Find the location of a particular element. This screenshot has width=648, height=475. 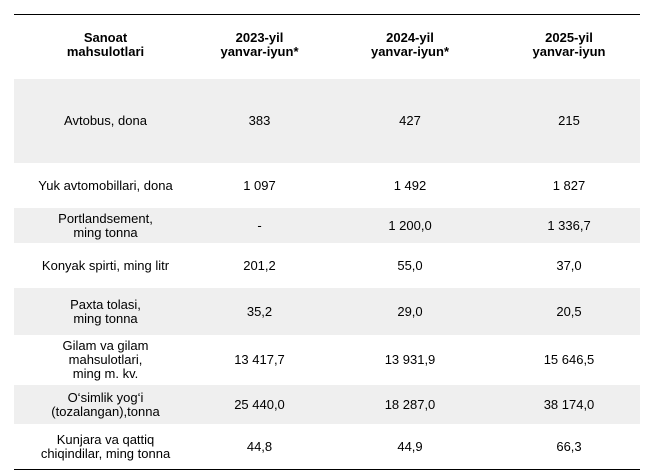

value-2023: 35,2 is located at coordinates (259, 311).